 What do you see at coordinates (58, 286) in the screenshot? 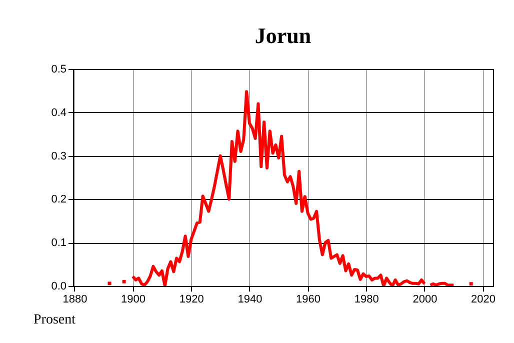
I see `y-tick-label: 0.0` at bounding box center [58, 286].